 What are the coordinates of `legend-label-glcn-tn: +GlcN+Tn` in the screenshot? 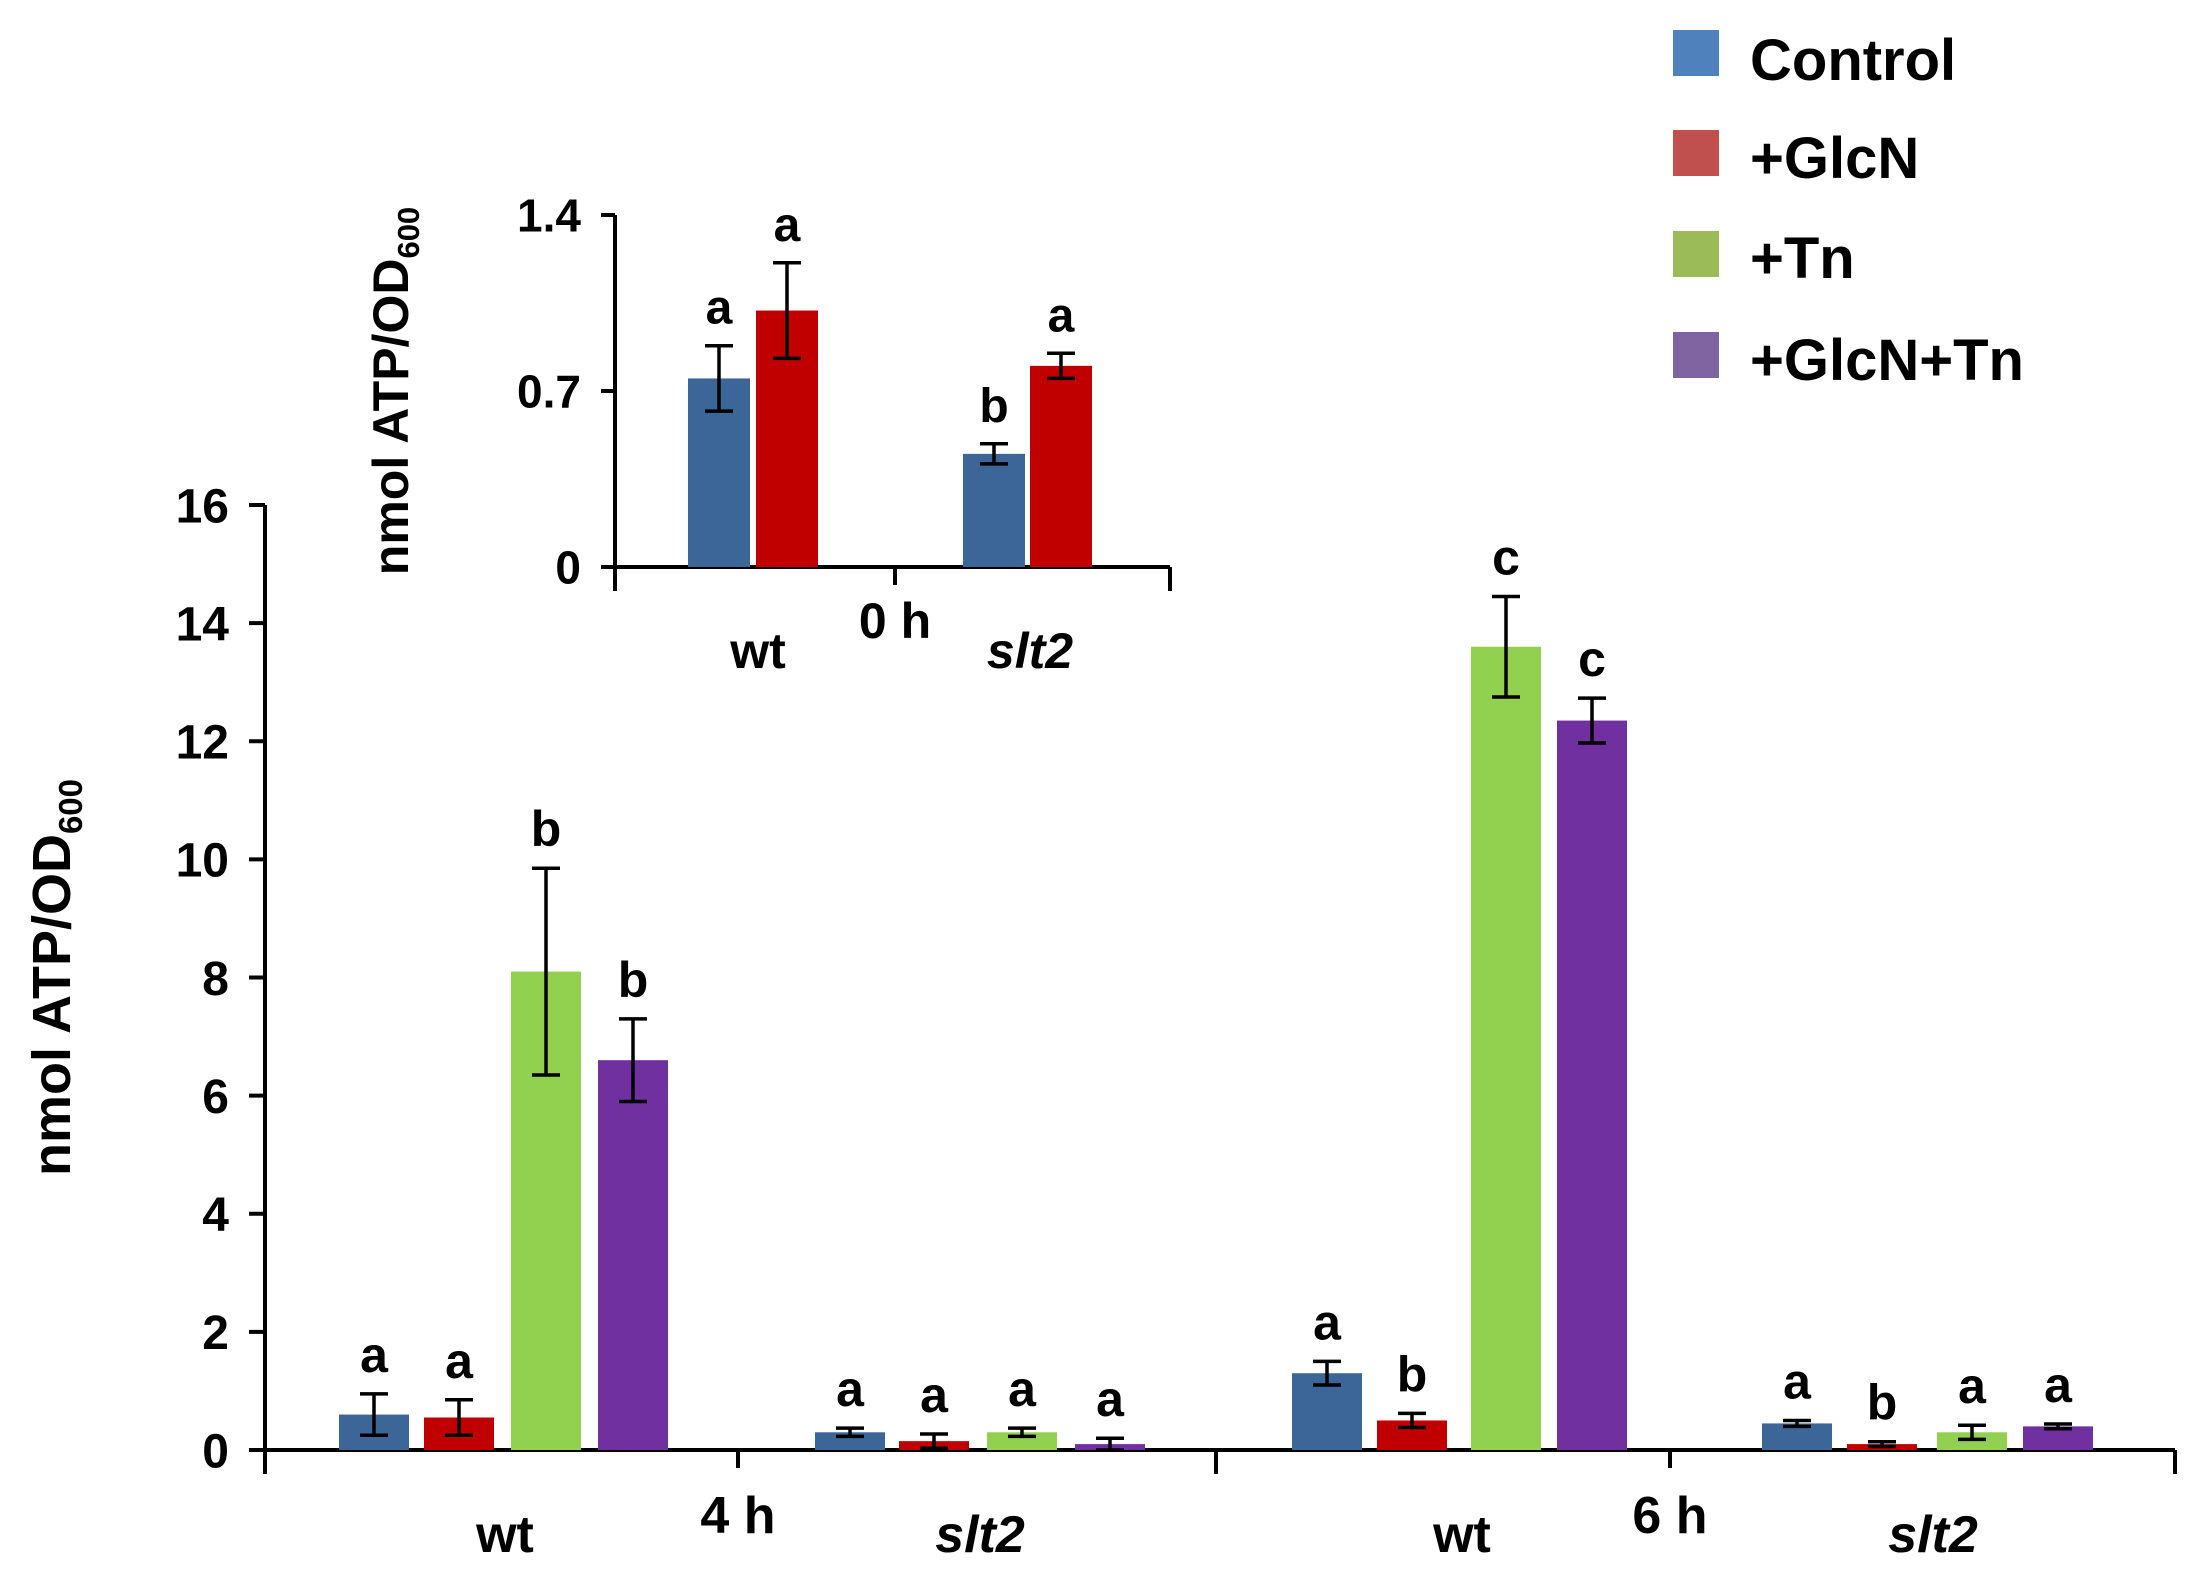 It's located at (1887, 360).